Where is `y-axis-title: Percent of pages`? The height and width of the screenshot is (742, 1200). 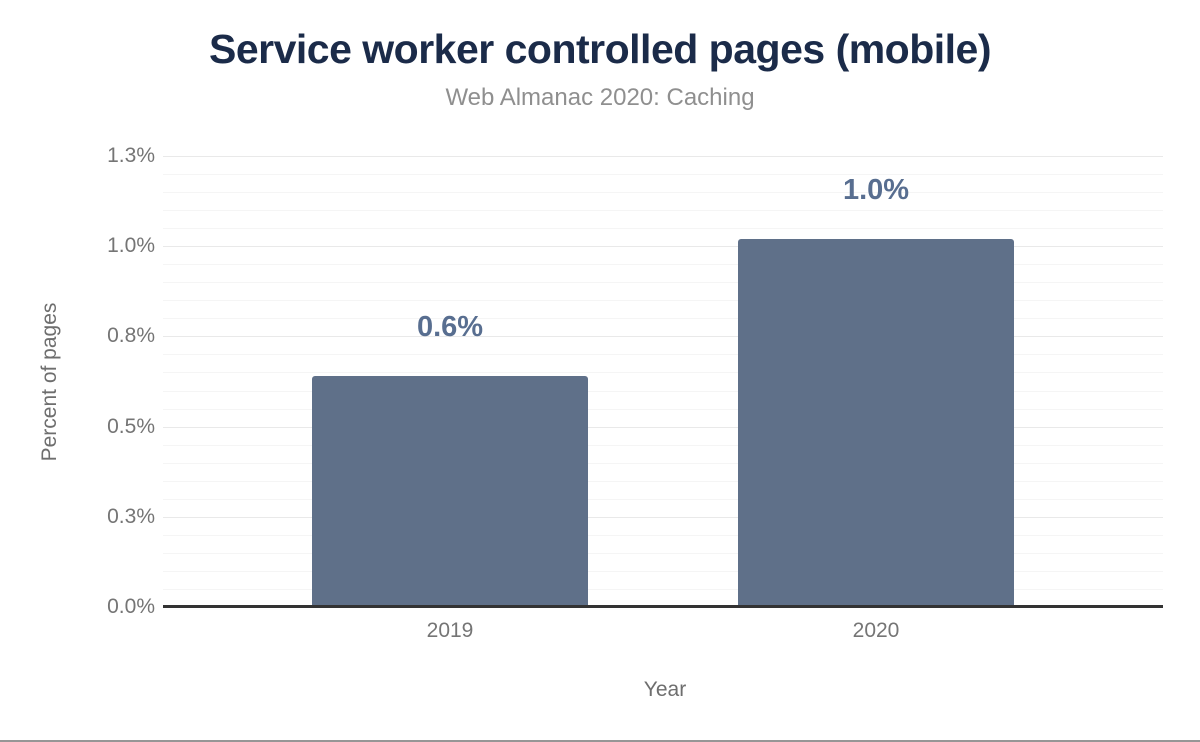
y-axis-title: Percent of pages is located at coordinates (49, 382).